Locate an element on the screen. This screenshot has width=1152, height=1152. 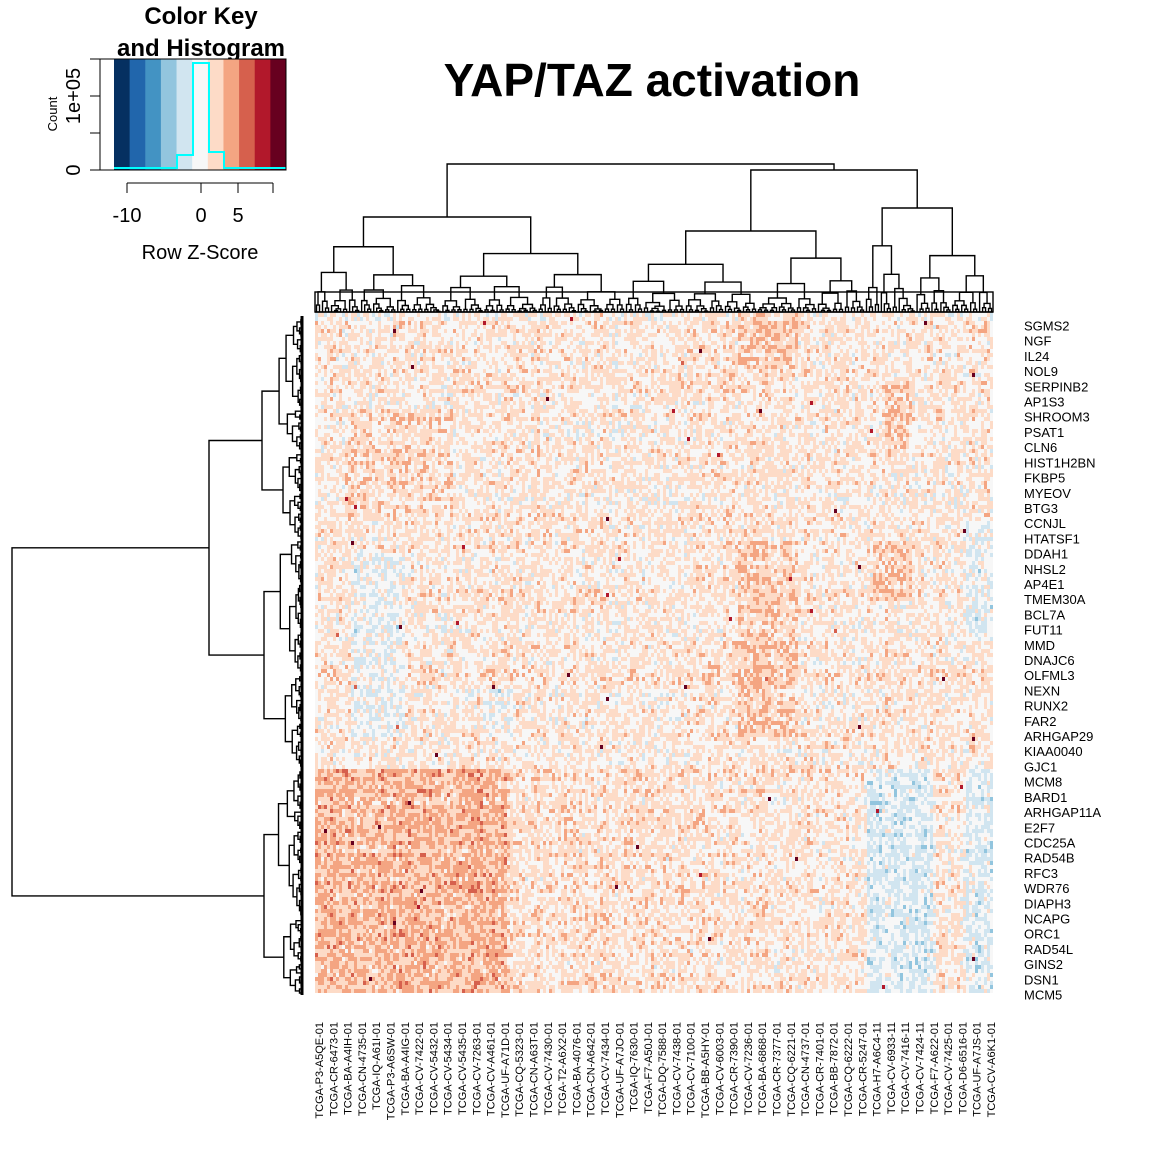
row-label: IL24 is located at coordinates (1036, 356).